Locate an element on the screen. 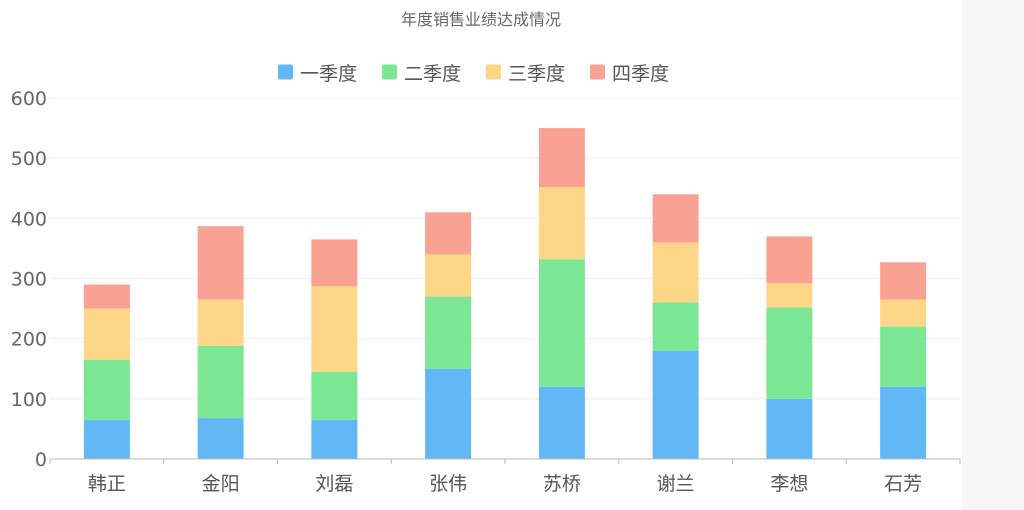 The image size is (1024, 510). y-tick-label: 0 is located at coordinates (41, 460).